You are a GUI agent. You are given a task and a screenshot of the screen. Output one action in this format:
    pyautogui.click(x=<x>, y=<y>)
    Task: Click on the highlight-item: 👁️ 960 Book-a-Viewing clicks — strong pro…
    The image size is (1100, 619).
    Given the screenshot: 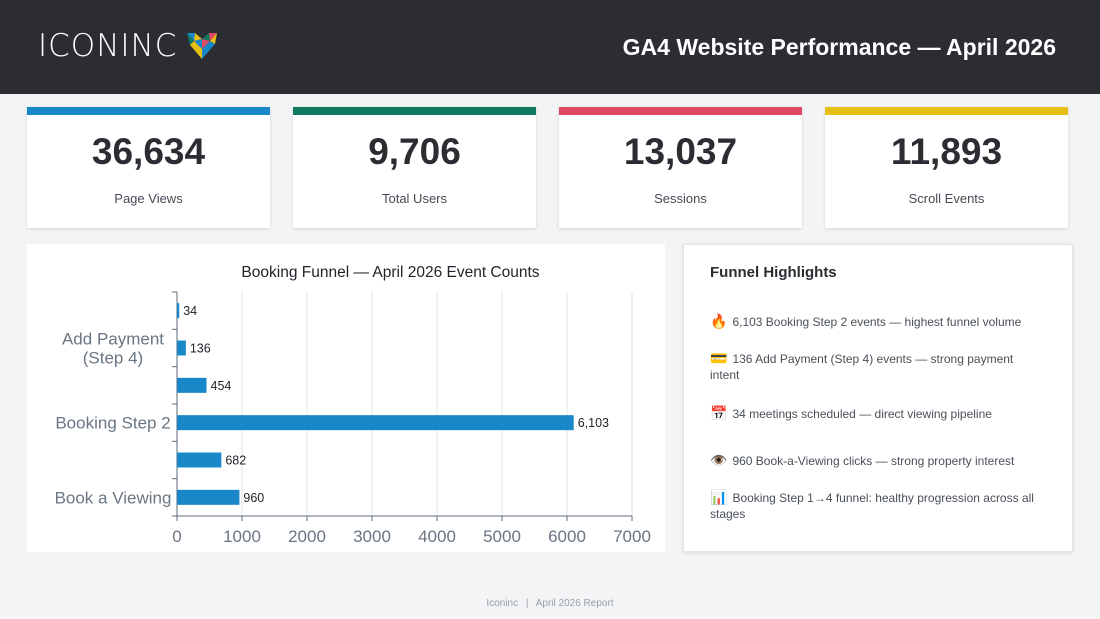 What is the action you would take?
    pyautogui.click(x=877, y=460)
    